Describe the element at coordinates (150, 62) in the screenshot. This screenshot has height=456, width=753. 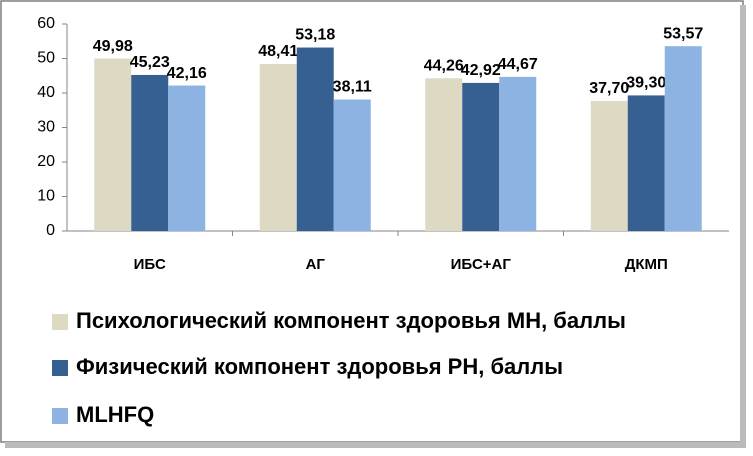
I see `value-label: 45,23` at that location.